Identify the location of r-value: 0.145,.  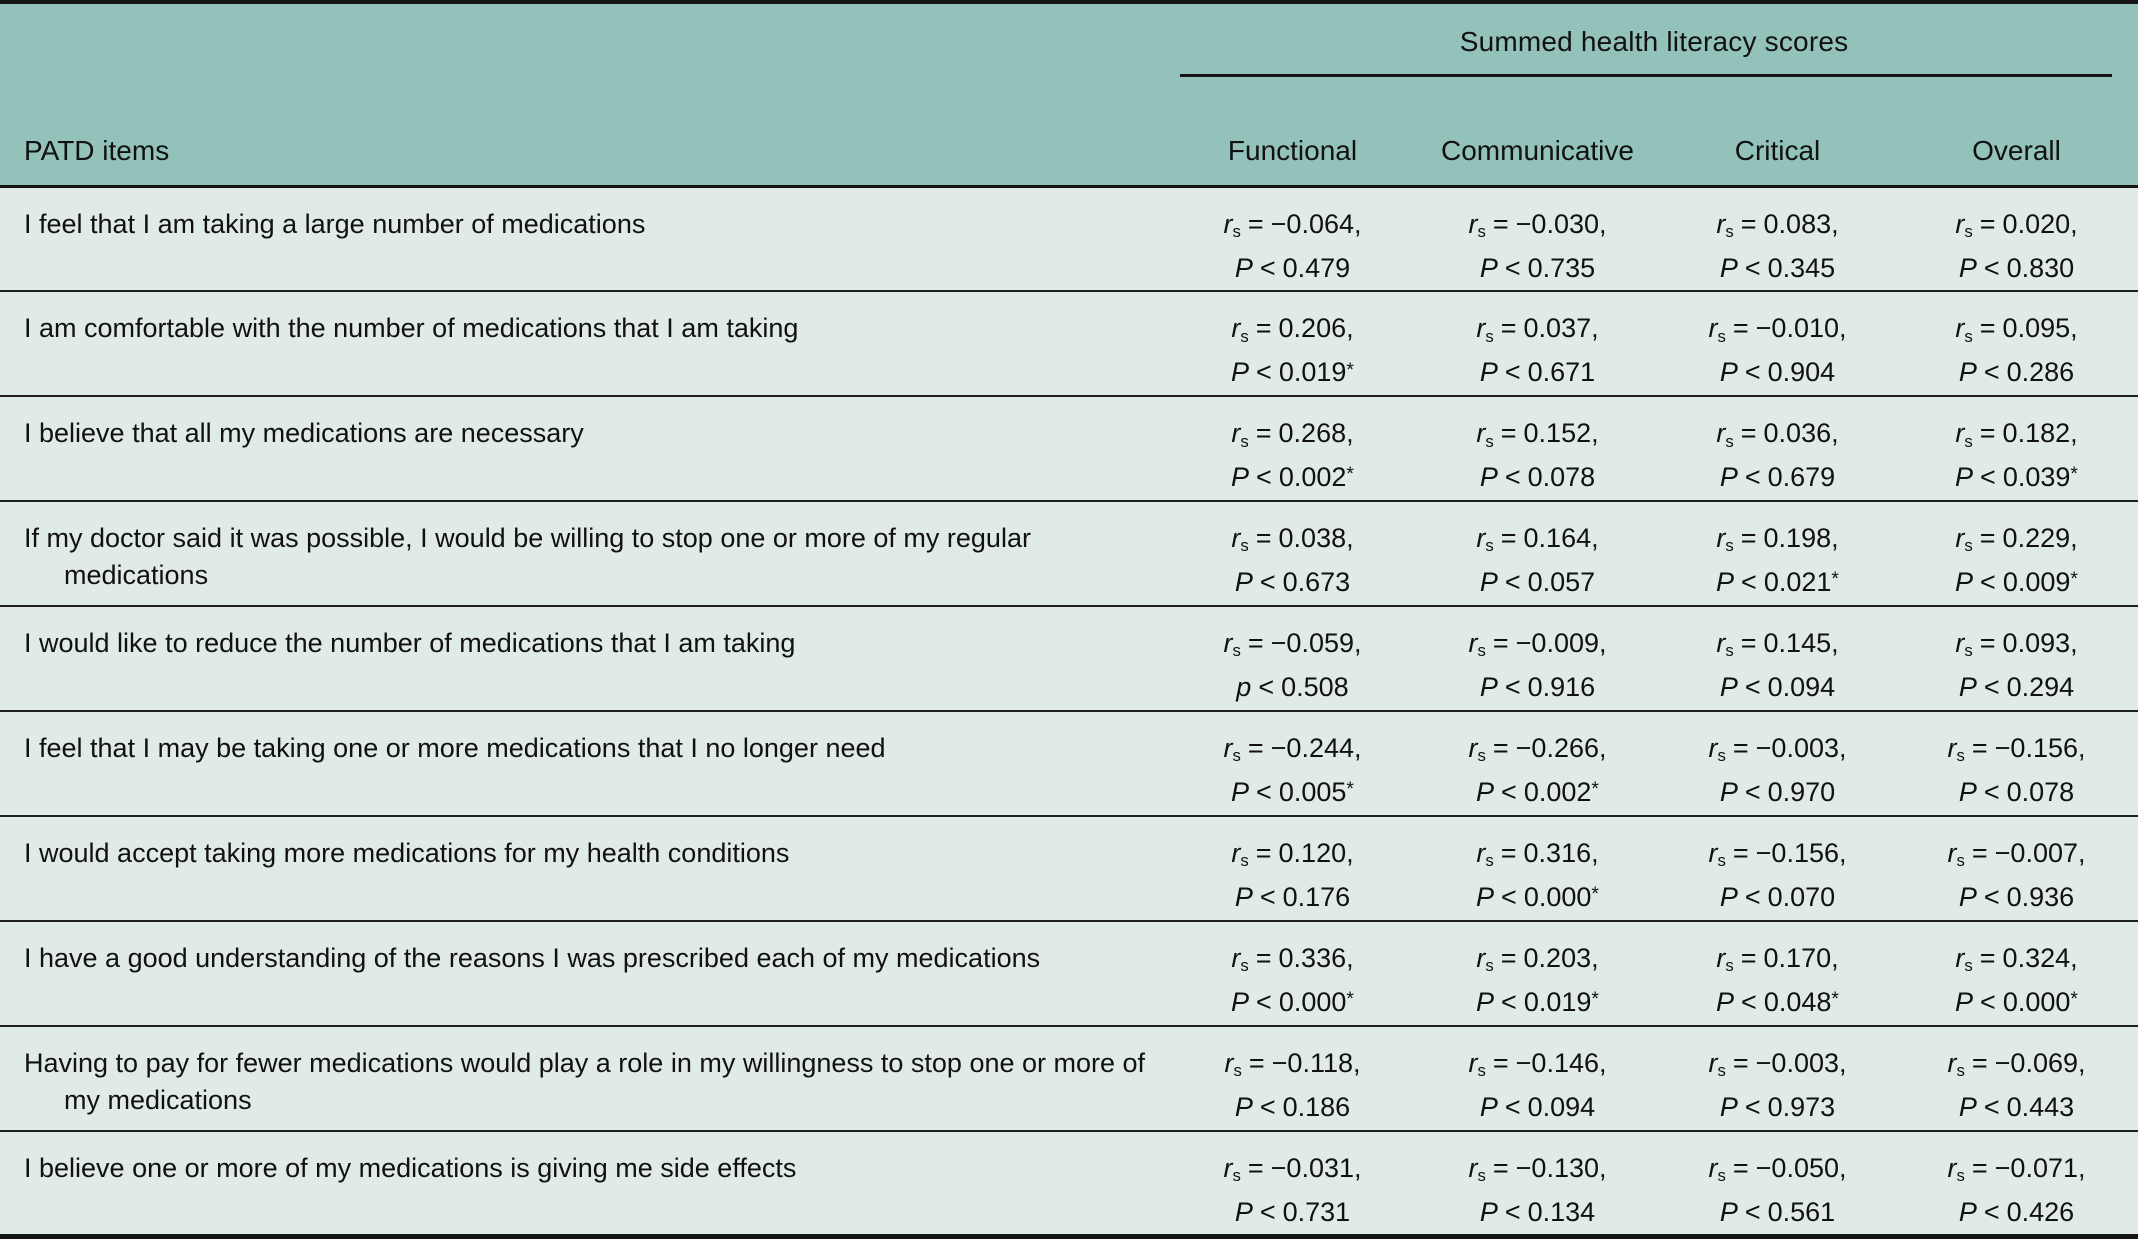
(1801, 643).